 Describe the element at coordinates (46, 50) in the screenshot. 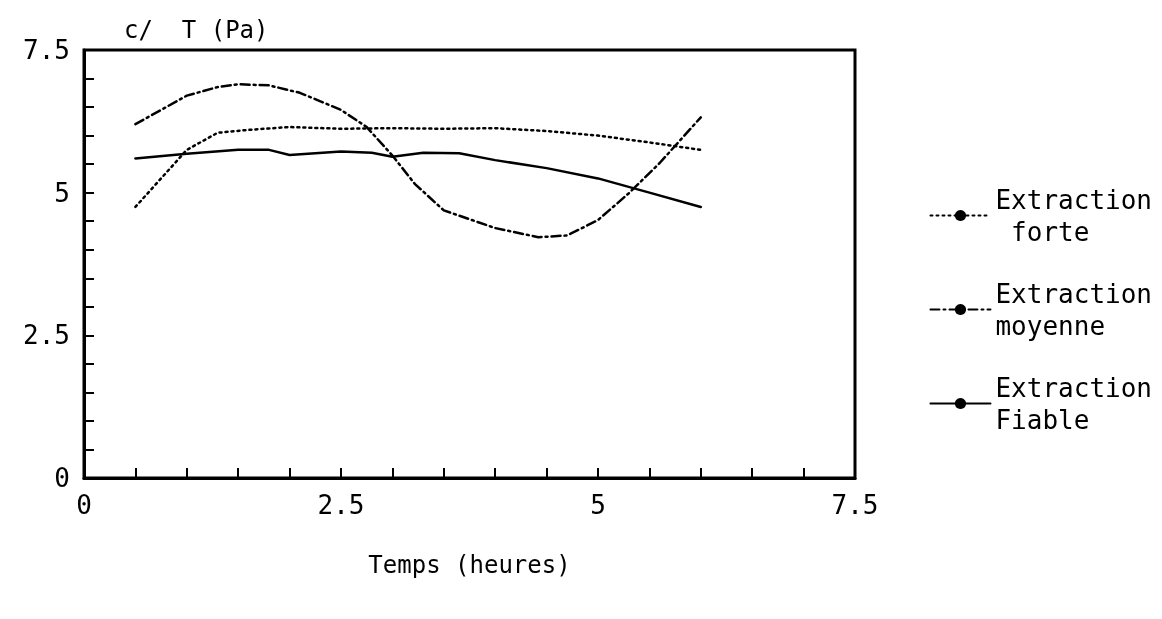

I see `y-tick-label: 7.5` at that location.